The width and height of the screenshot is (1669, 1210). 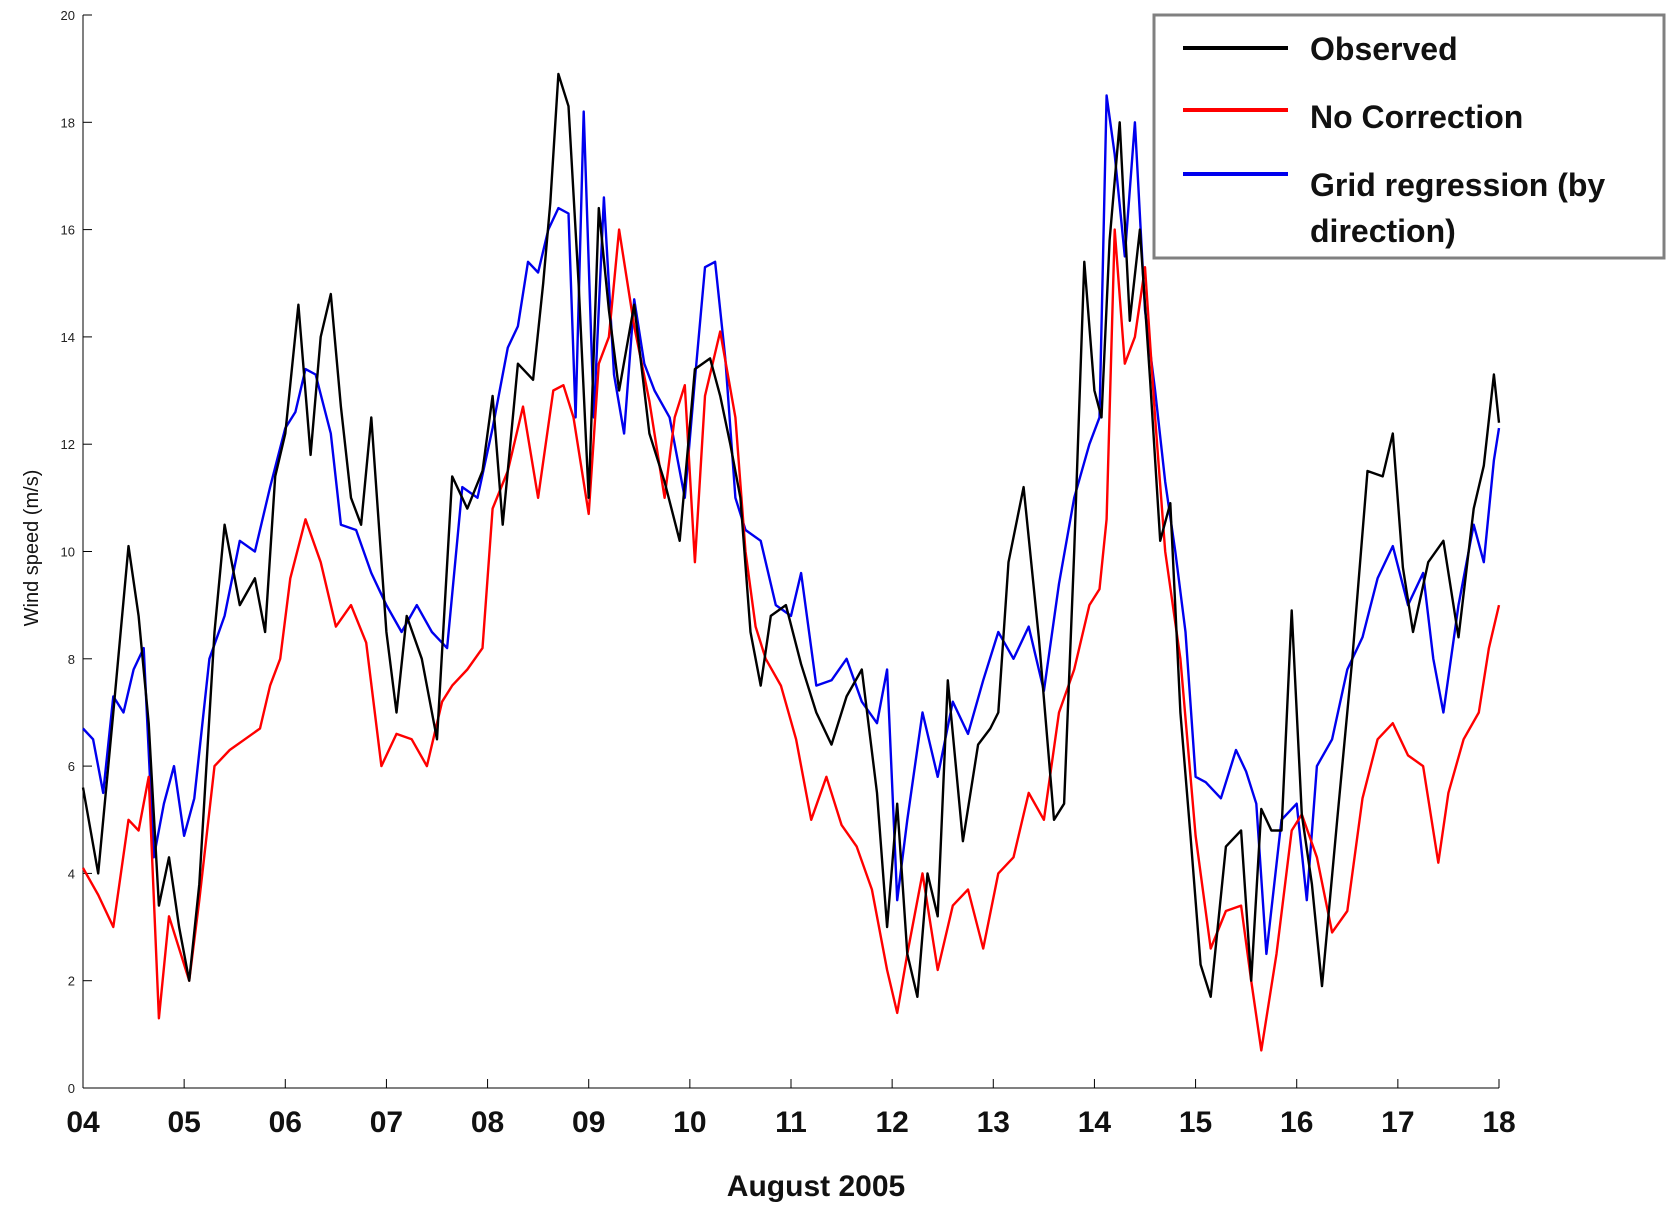 I want to click on x-tick-label: 13, so click(x=993, y=1122).